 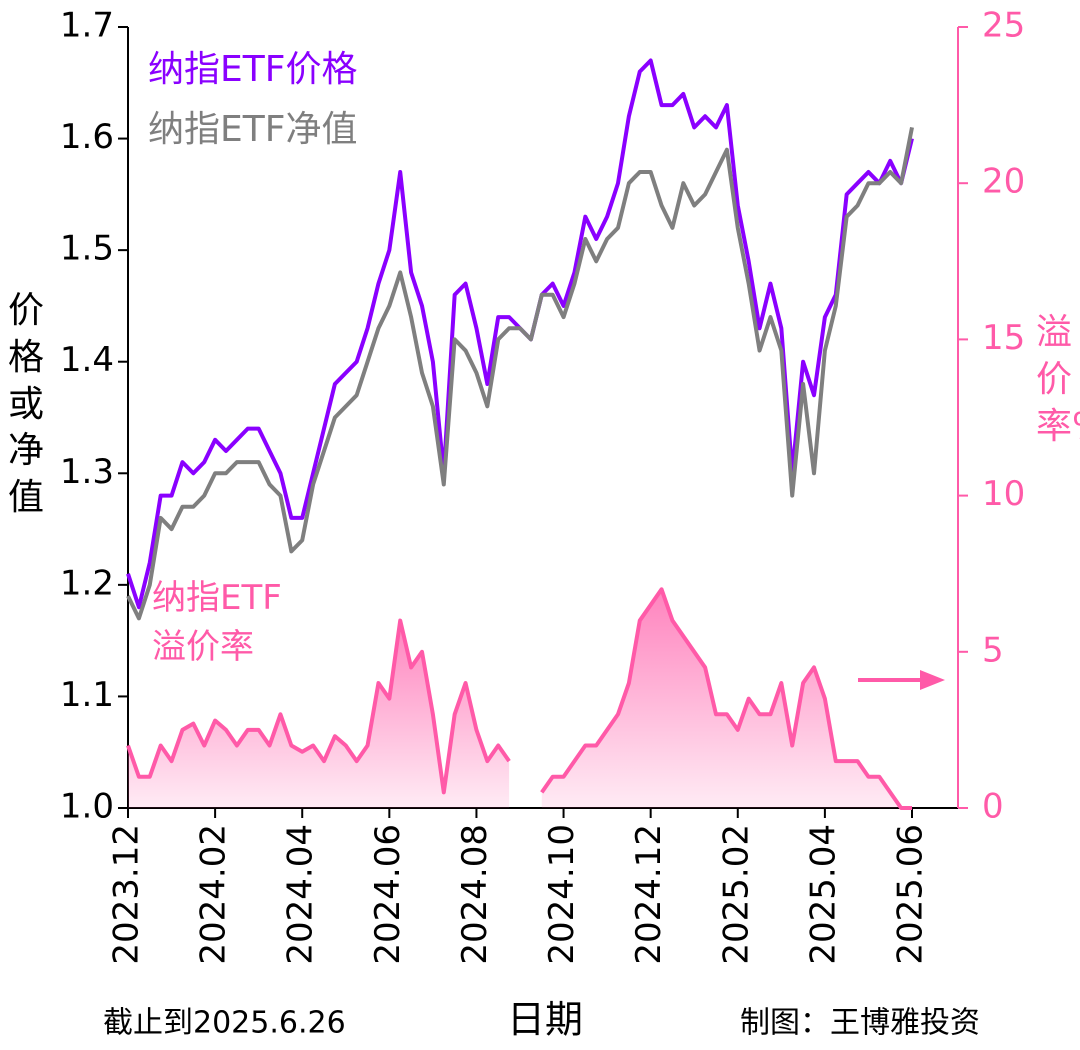 What do you see at coordinates (1003, 338) in the screenshot?
I see `y2-tick-label: 15` at bounding box center [1003, 338].